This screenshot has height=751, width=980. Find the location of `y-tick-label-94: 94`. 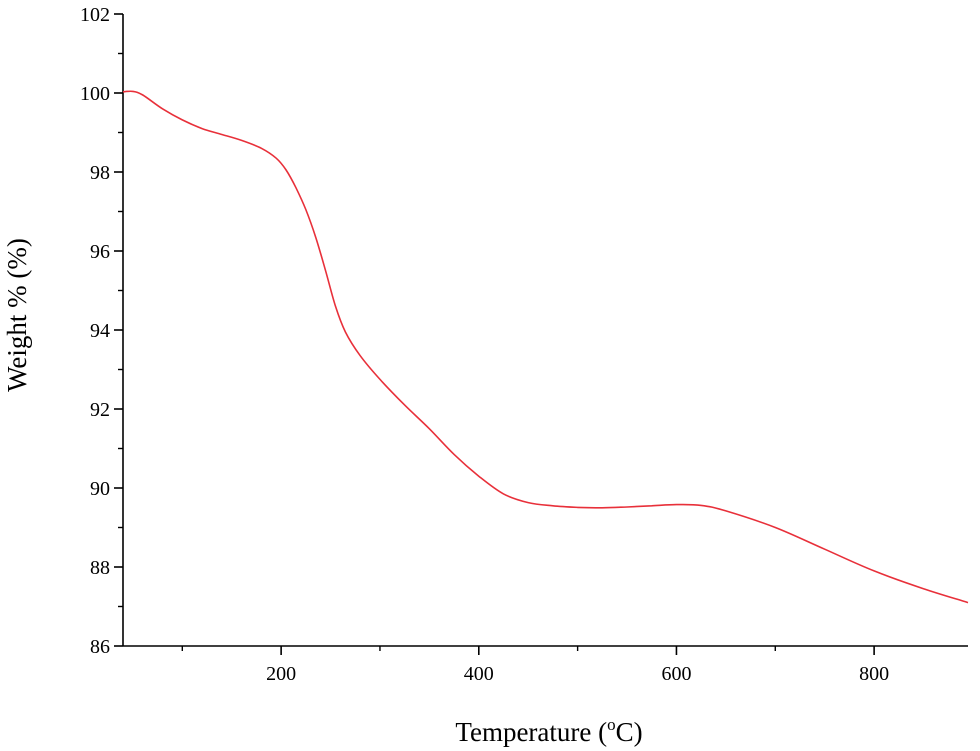

y-tick-label-94: 94 is located at coordinates (100, 331).